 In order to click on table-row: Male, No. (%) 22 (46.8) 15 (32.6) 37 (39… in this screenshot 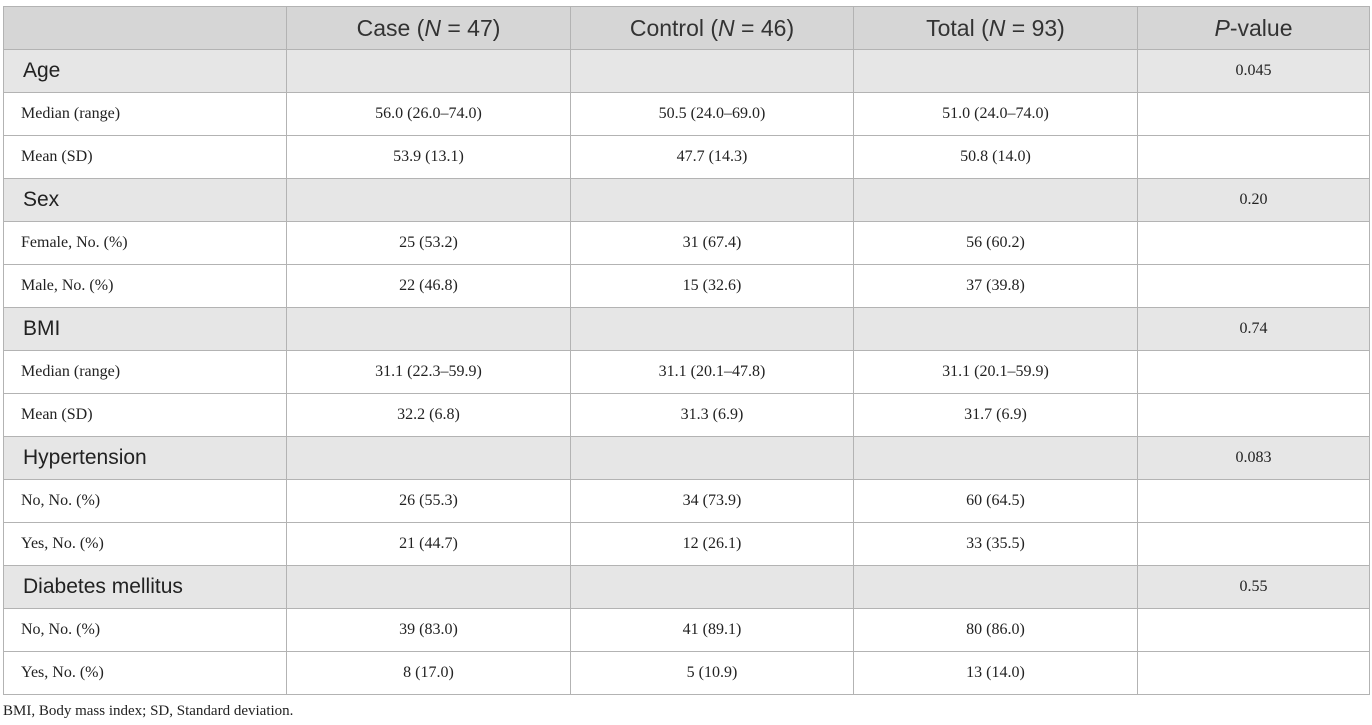, I will do `click(686, 286)`.